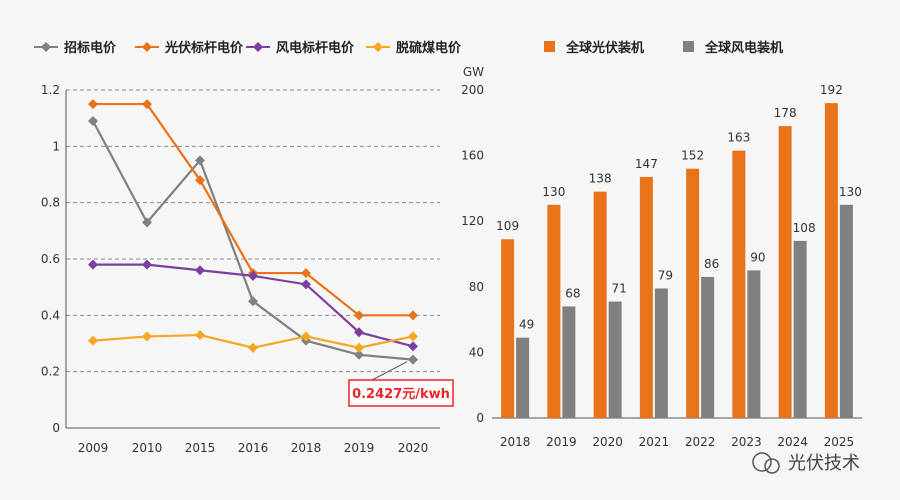 This screenshot has height=500, width=900. Describe the element at coordinates (253, 448) in the screenshot. I see `x-tick-label: 2016` at that location.